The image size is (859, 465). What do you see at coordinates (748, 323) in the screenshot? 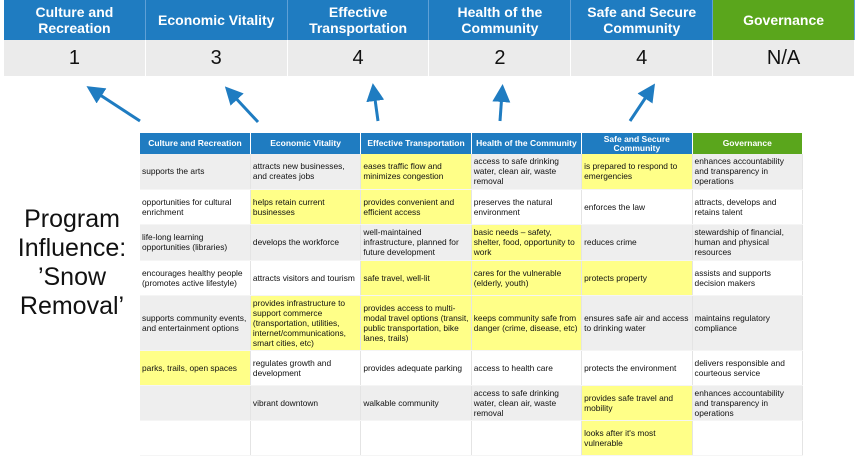
I see `table-cell: maintains regulatory compliance` at bounding box center [748, 323].